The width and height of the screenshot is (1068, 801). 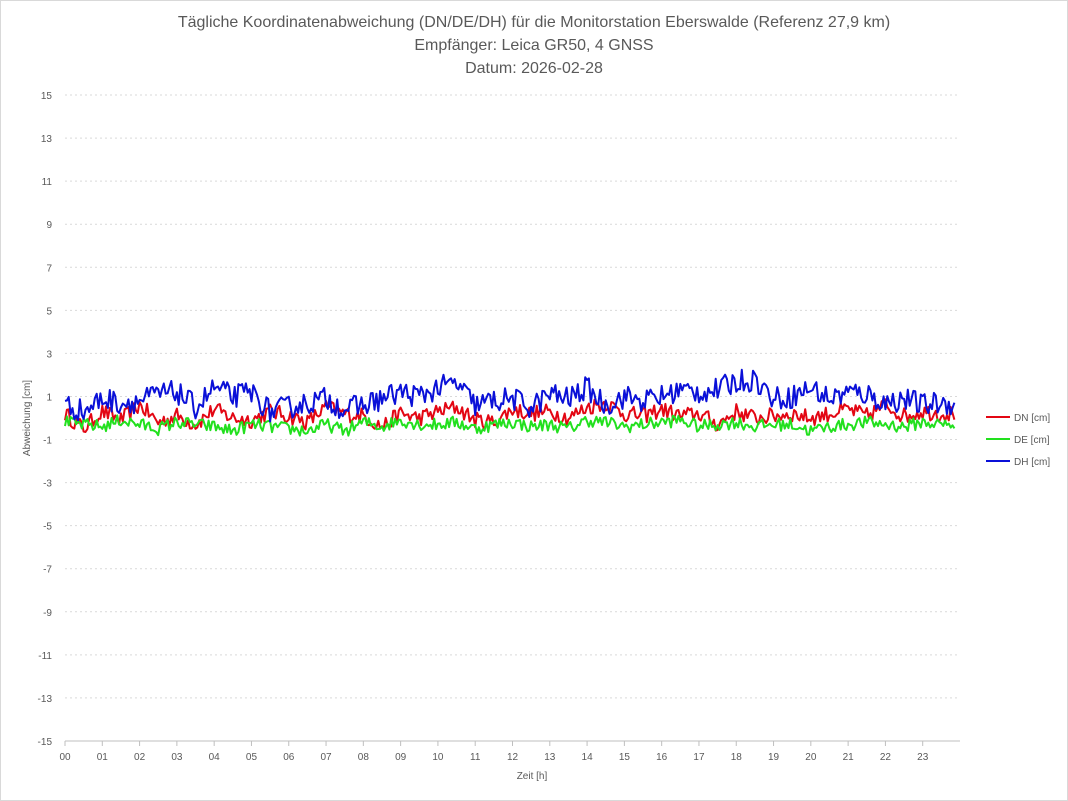 What do you see at coordinates (47, 441) in the screenshot?
I see `y-tick-label: -1` at bounding box center [47, 441].